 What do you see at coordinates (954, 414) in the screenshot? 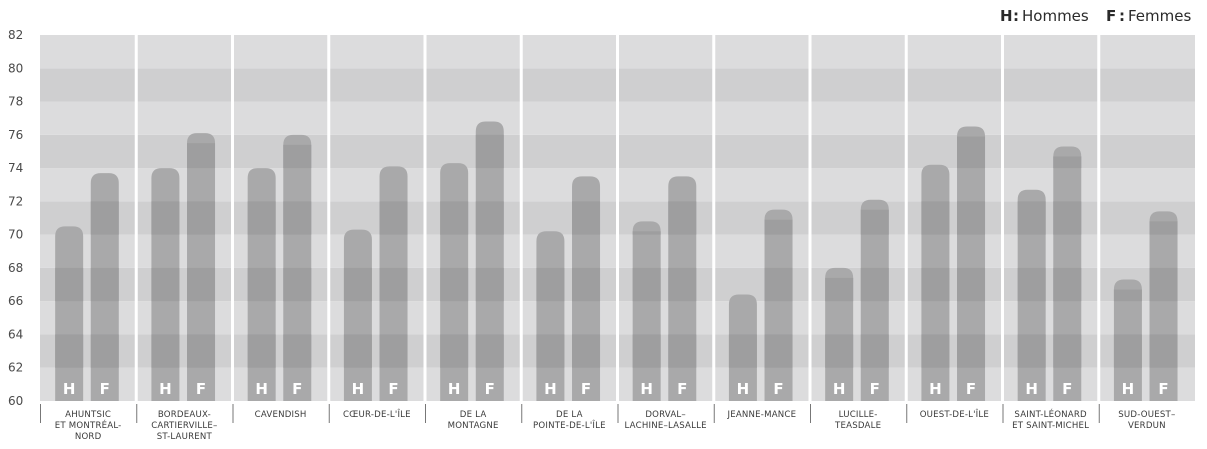
I see `x-category-label: OUEST-DE-L'ÎLE` at bounding box center [954, 414].